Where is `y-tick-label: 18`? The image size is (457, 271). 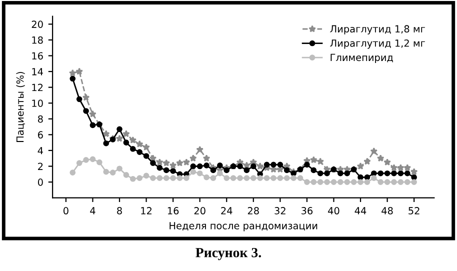 y-tick-label: 18 is located at coordinates (37, 40).